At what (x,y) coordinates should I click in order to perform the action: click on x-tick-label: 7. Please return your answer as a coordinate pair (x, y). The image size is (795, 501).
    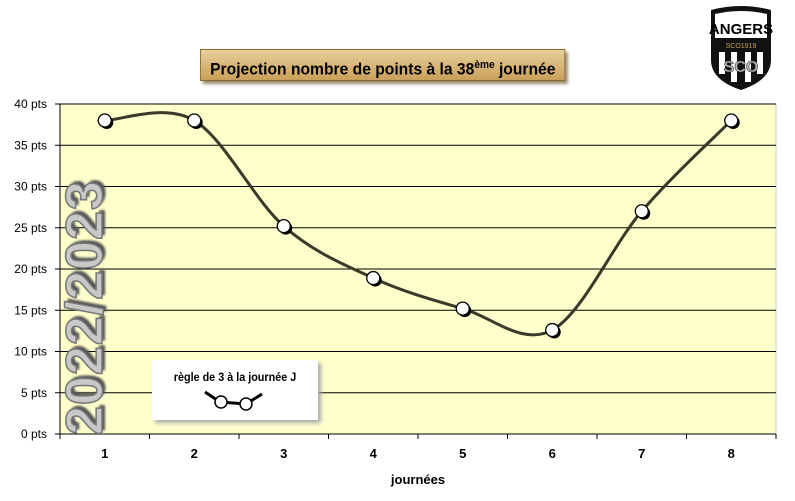
    Looking at the image, I should click on (641, 453).